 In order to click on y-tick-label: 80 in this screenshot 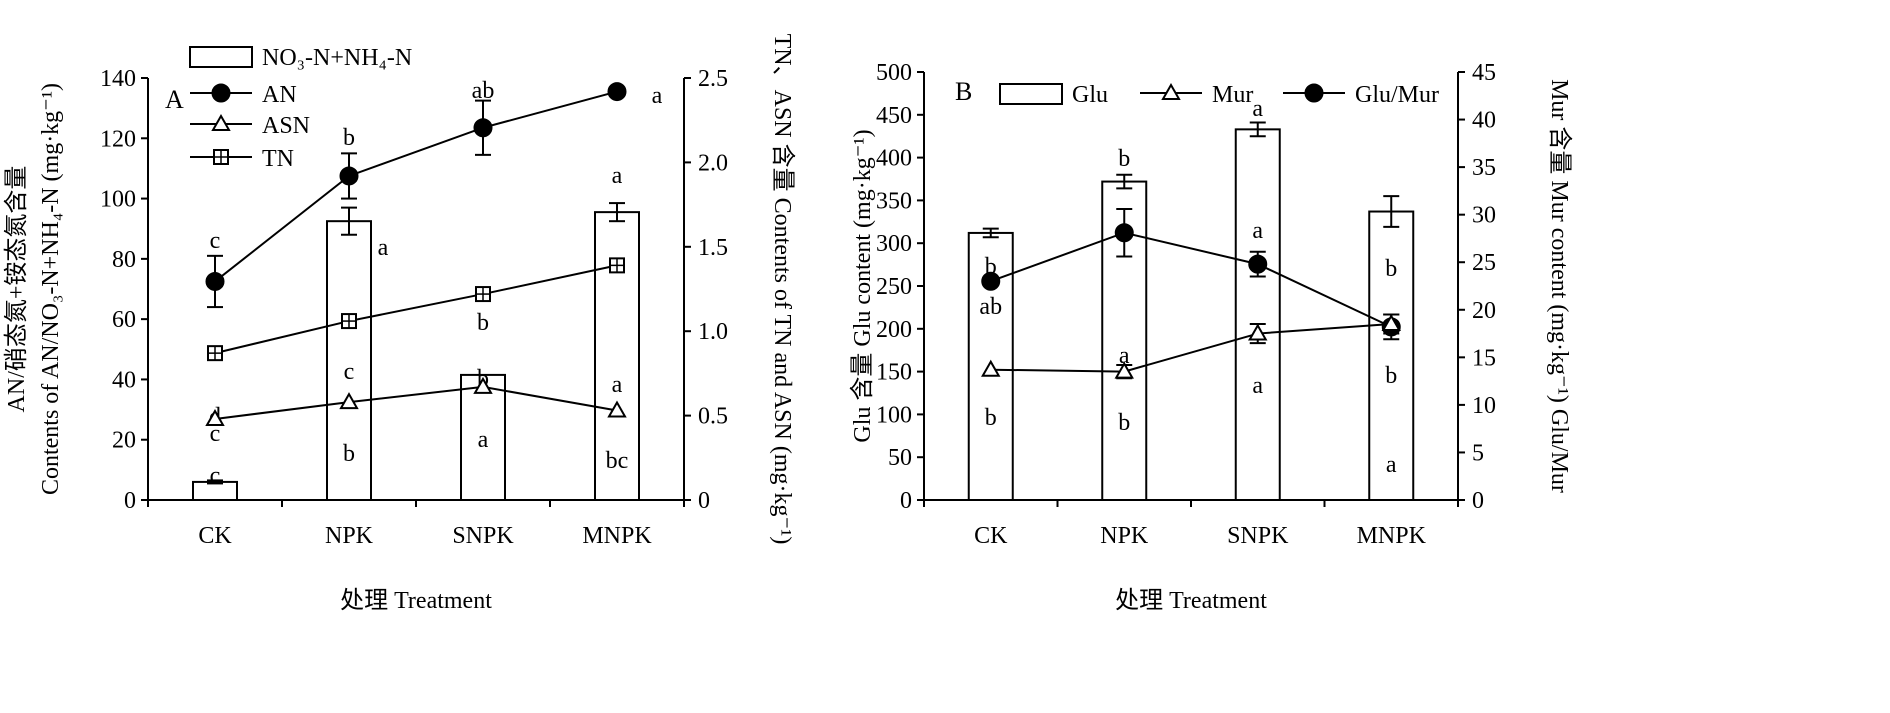, I will do `click(124, 260)`.